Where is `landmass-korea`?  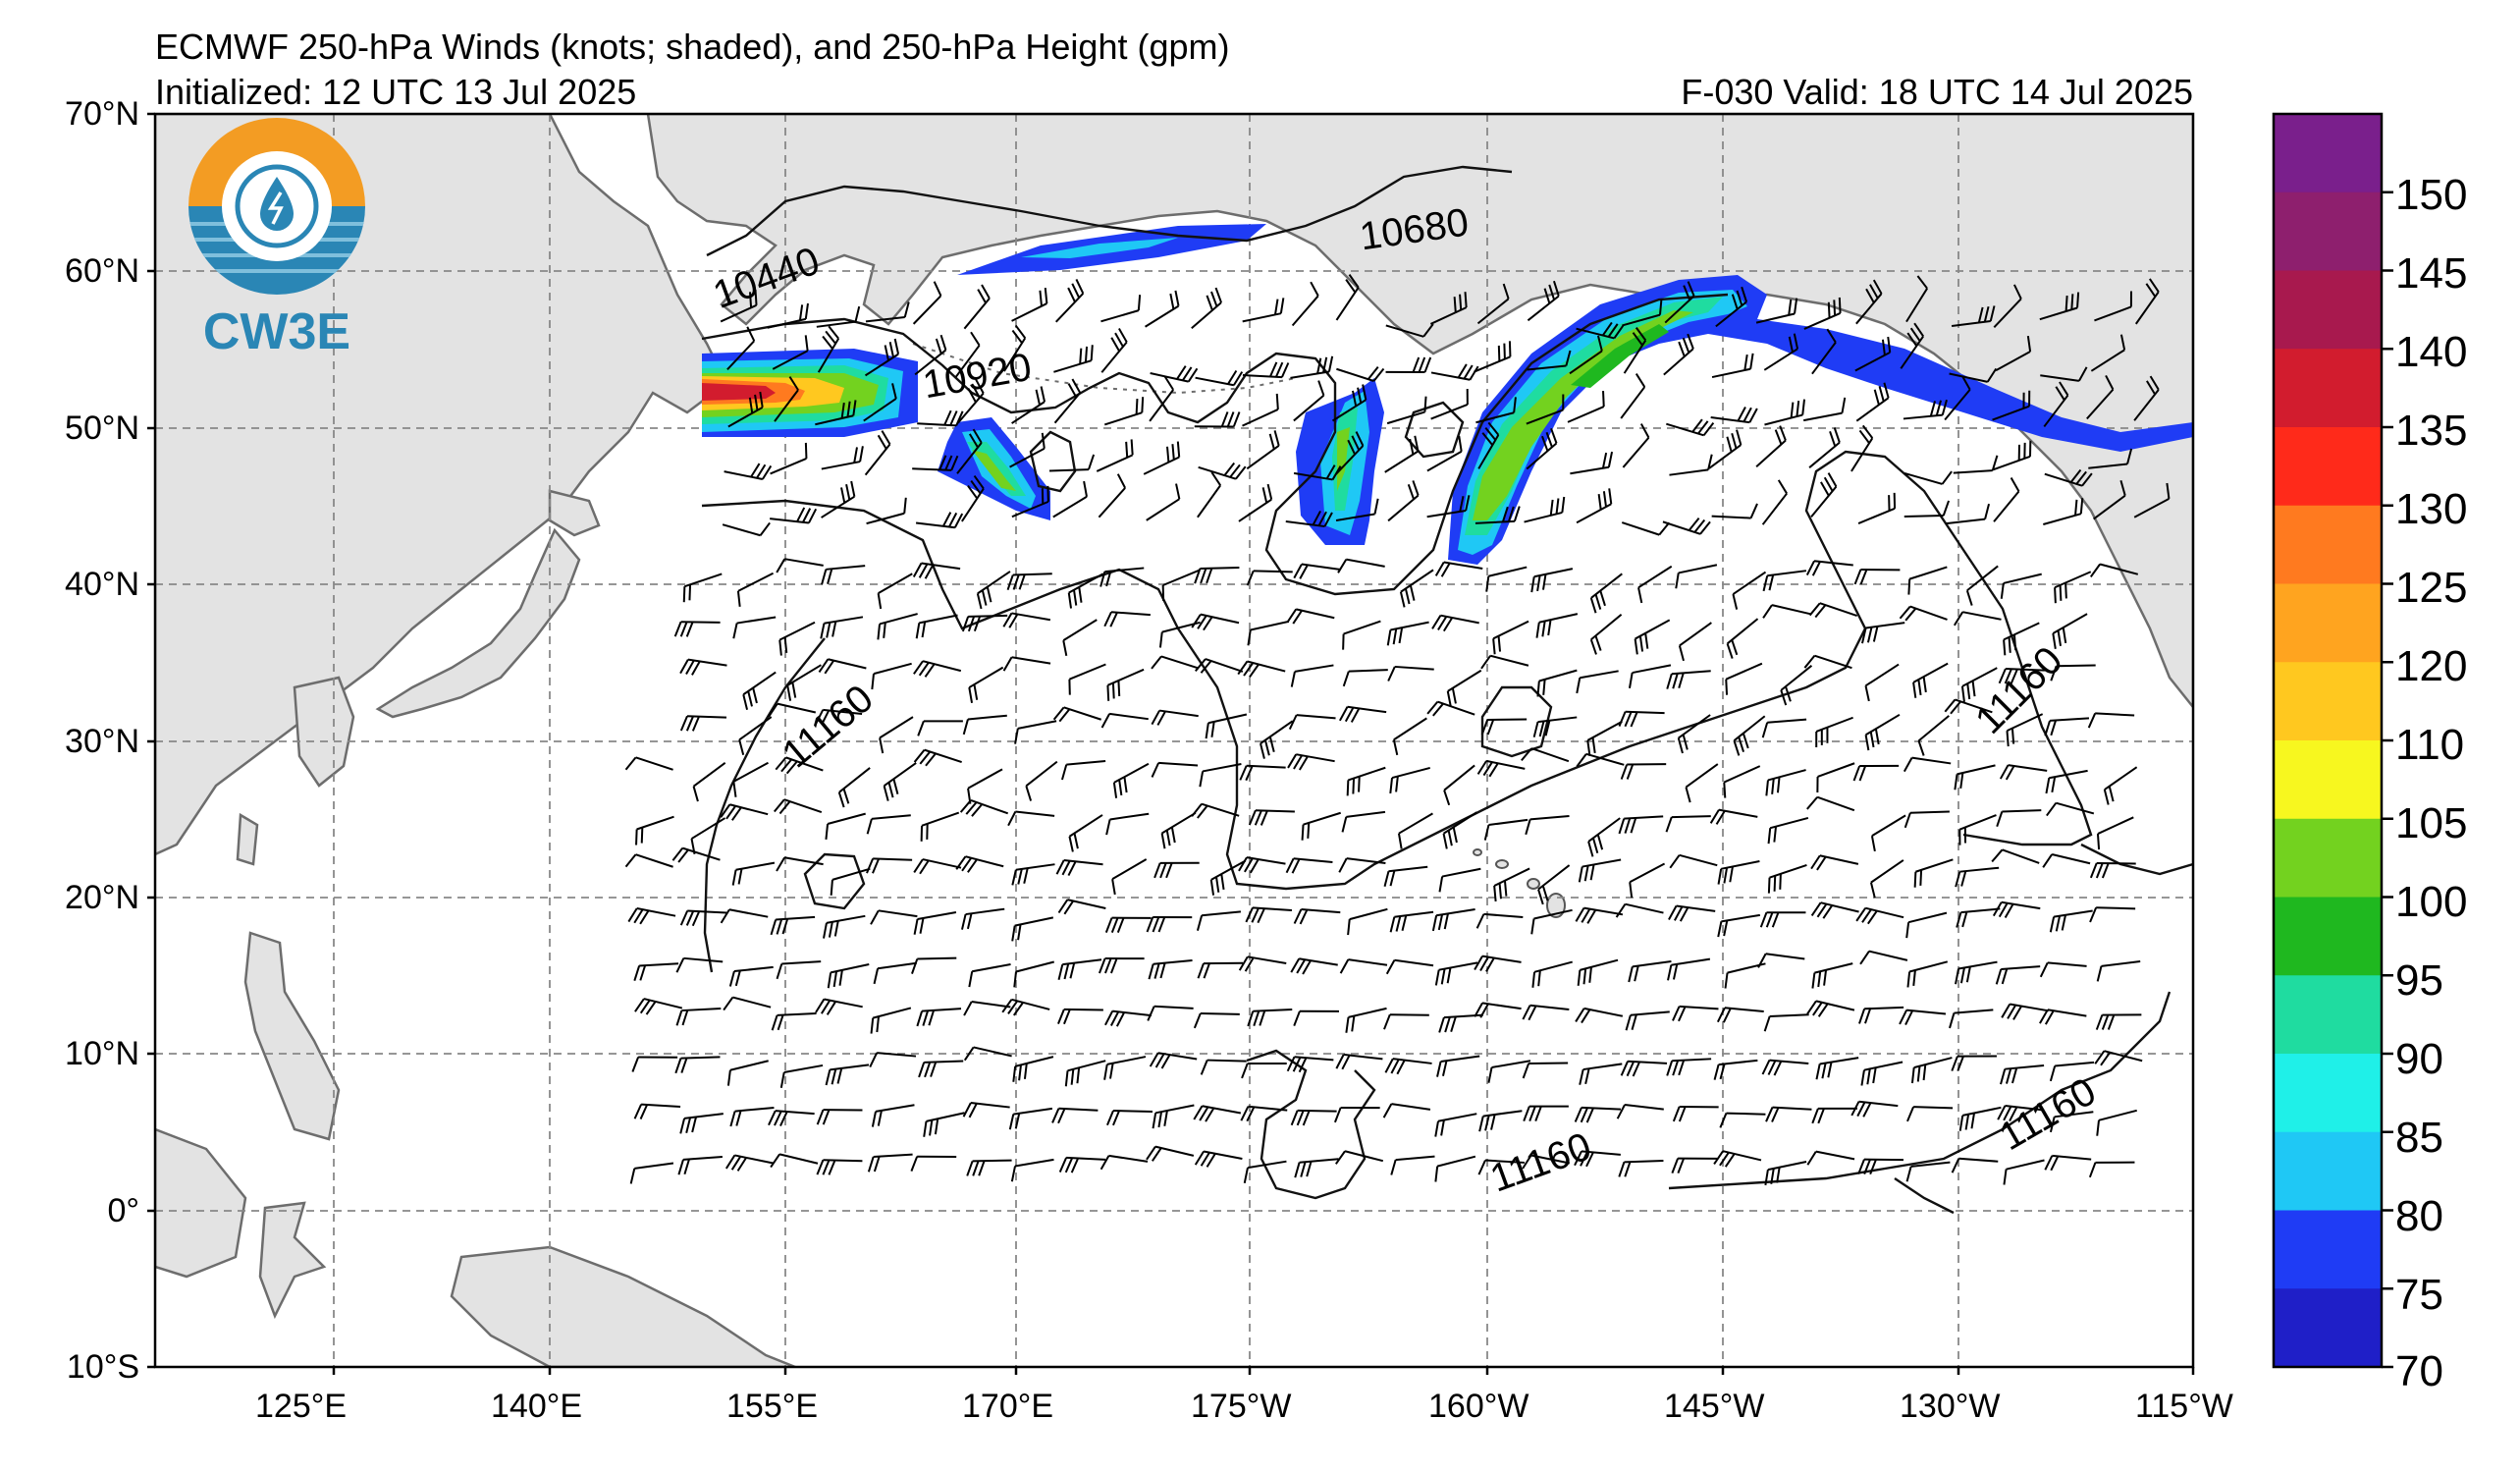
landmass-korea is located at coordinates (324, 732).